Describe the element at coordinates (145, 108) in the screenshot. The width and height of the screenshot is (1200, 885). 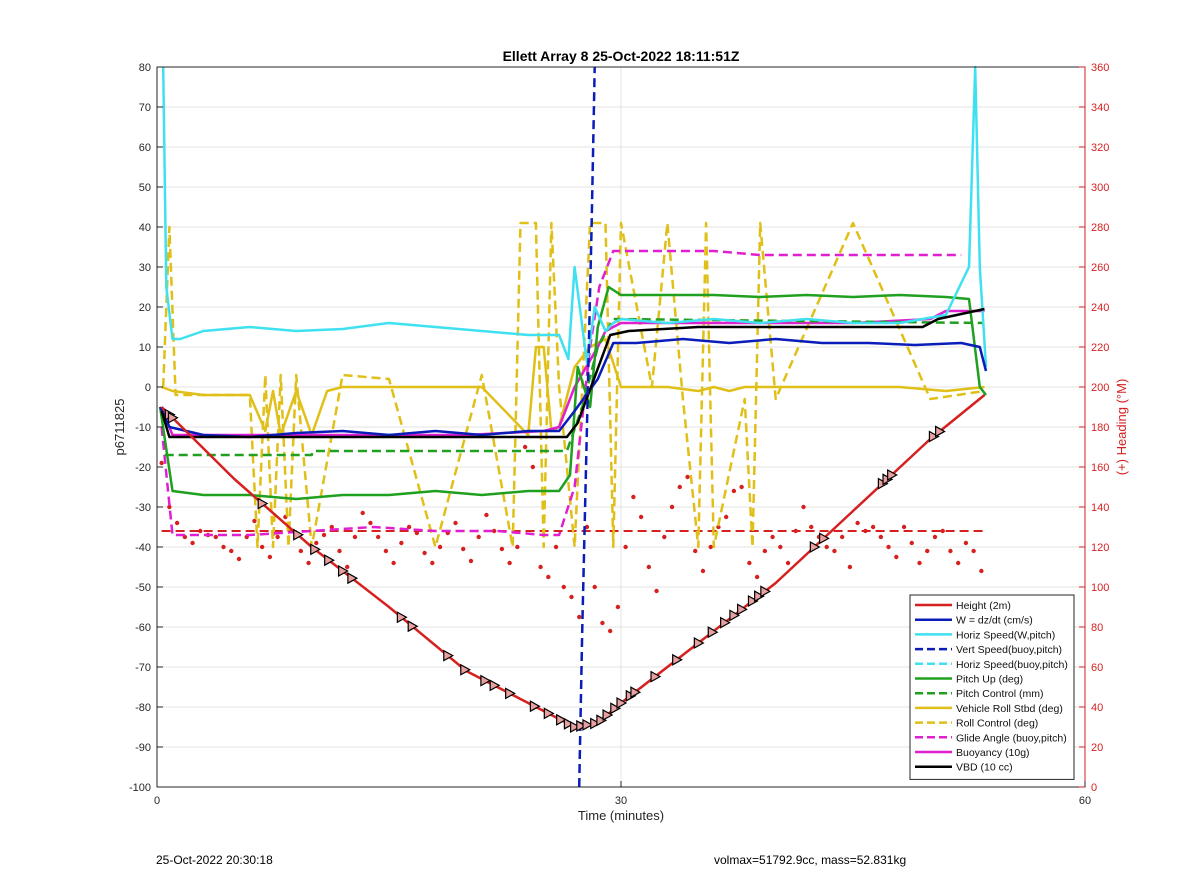
I see `y-tick-label: 70` at that location.